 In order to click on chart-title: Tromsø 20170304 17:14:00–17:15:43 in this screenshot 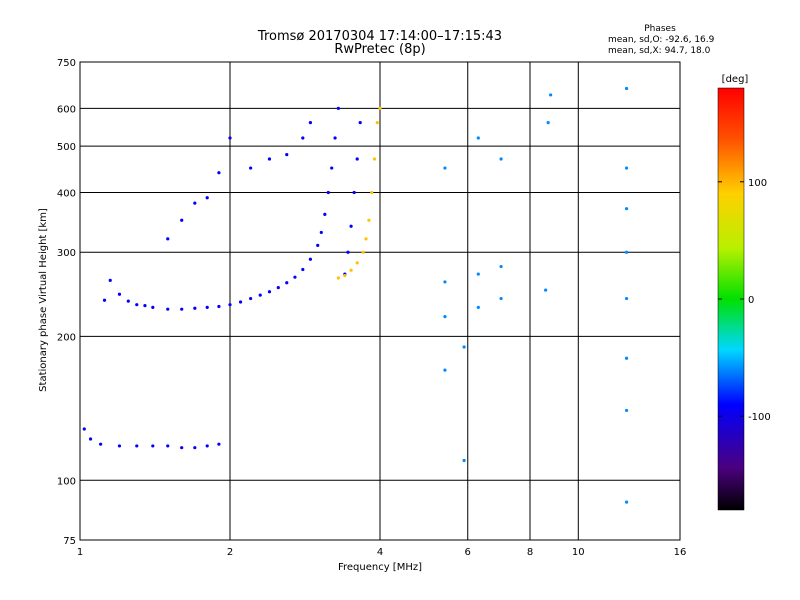, I will do `click(379, 36)`.